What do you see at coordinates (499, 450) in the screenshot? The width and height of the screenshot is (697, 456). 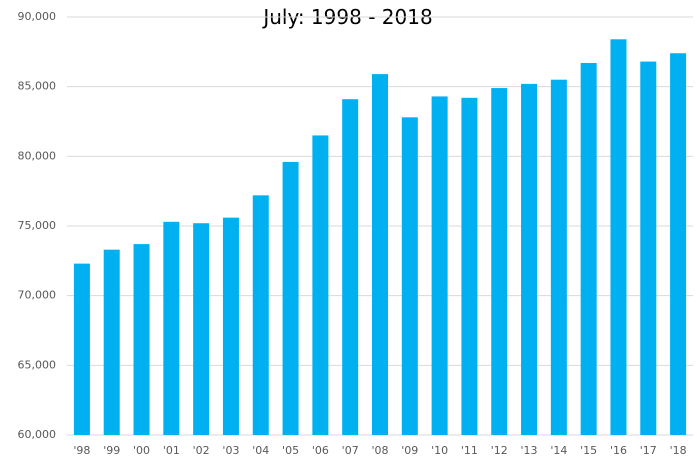 I see `x-tick-label: '12` at bounding box center [499, 450].